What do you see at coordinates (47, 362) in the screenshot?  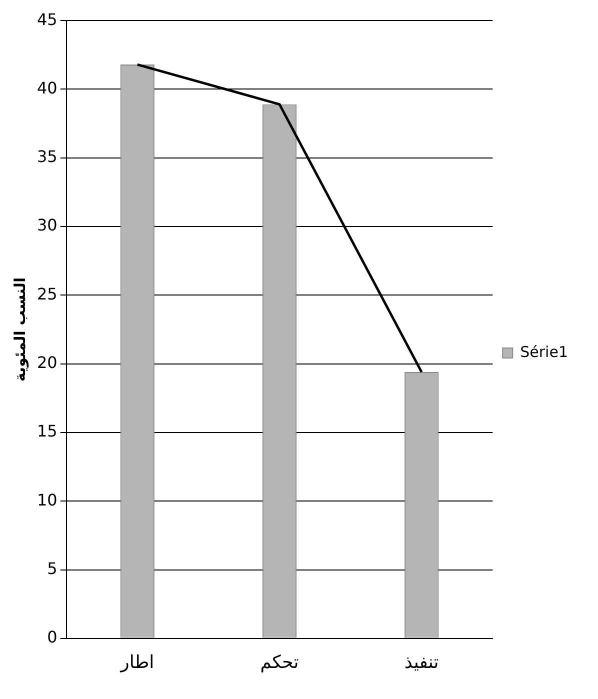 I see `y-tick-label: 20` at bounding box center [47, 362].